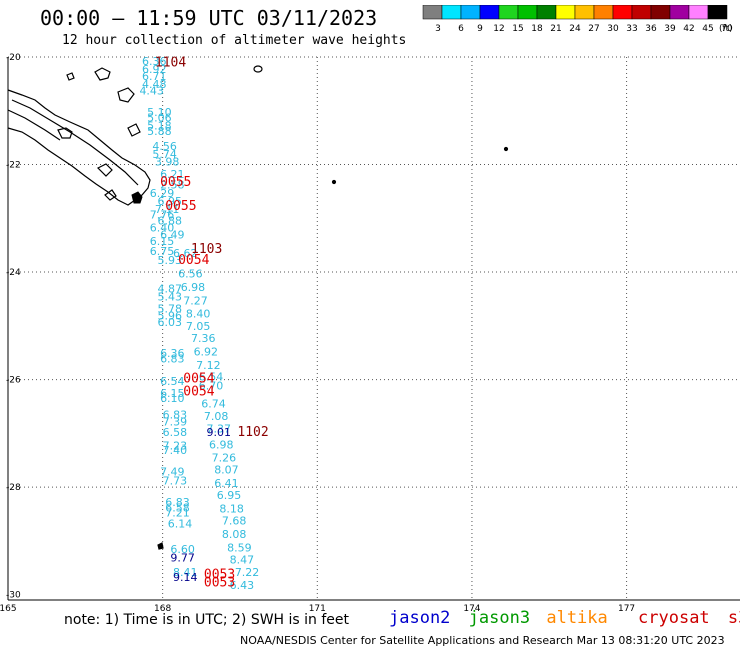 The image size is (740, 650). What do you see at coordinates (577, 19) in the screenshot?
I see `wave-height-colorbar: 3 6 9 12 15 18 21 24 27 30 33 36 39 42 45 70(ft)` at bounding box center [577, 19].